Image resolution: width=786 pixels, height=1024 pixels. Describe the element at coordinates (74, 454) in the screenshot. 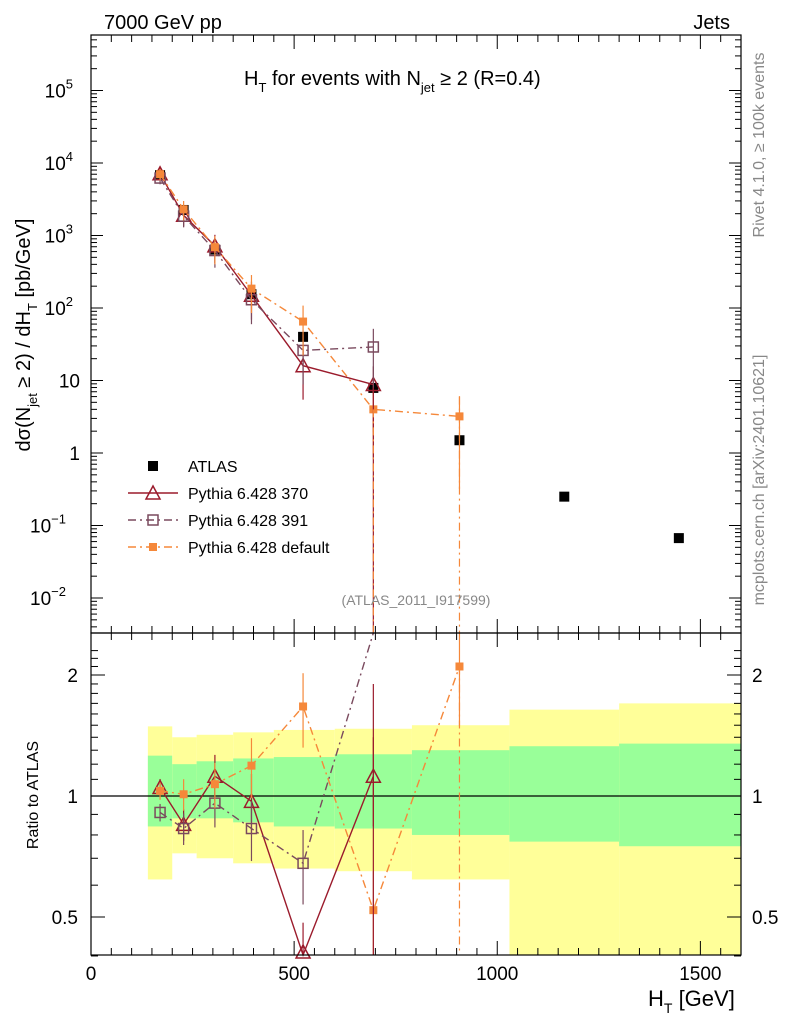

I see `main-ytick-label: 1` at that location.